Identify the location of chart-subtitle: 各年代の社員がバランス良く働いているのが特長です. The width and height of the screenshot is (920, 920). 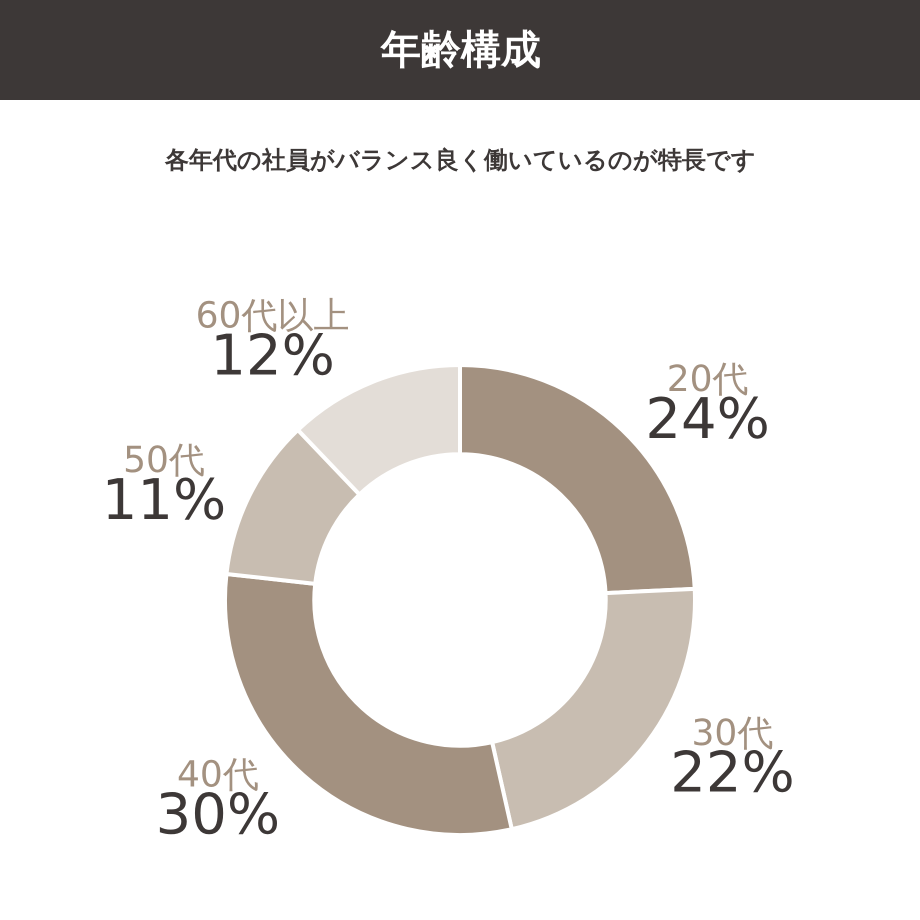
(460, 160).